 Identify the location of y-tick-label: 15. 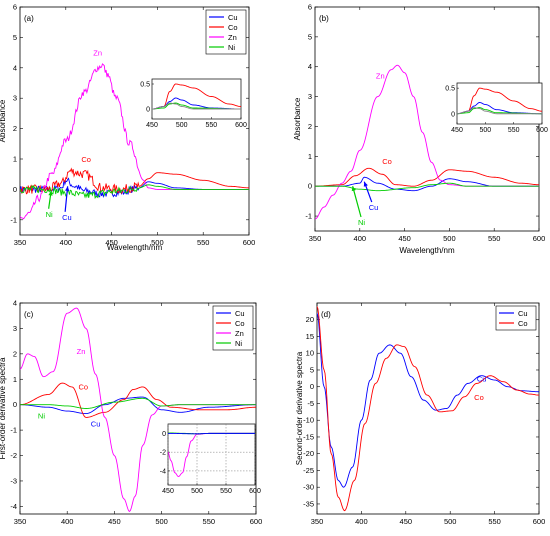
(310, 336).